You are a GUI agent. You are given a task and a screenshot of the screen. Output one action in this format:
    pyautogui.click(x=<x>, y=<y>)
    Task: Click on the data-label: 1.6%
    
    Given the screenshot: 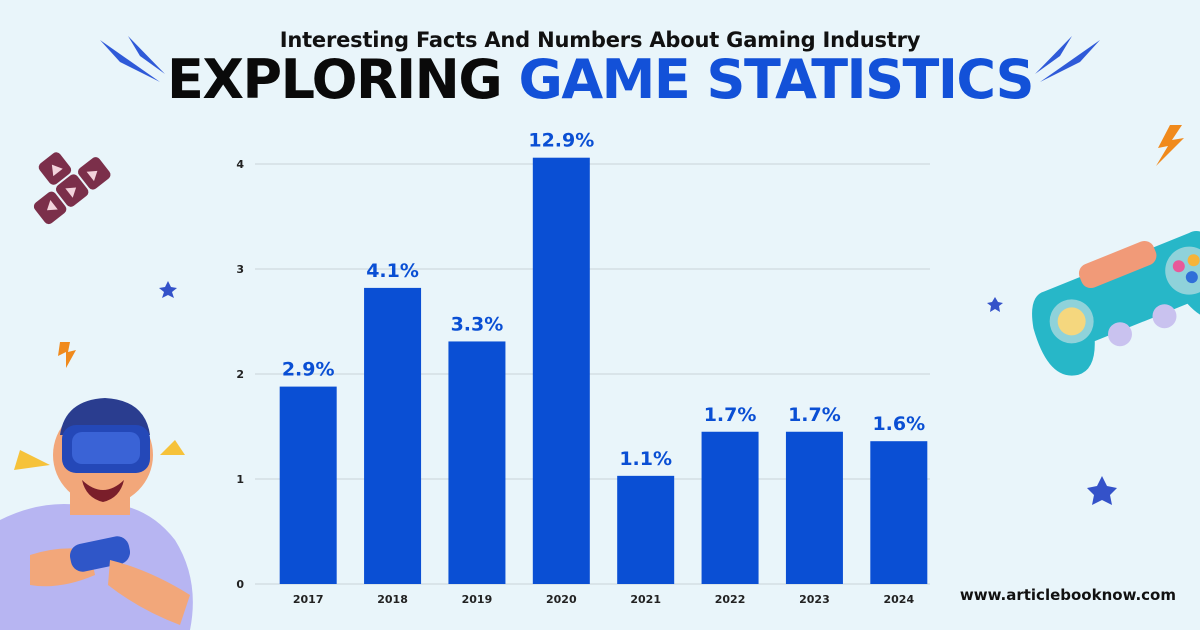 What is the action you would take?
    pyautogui.click(x=898, y=424)
    